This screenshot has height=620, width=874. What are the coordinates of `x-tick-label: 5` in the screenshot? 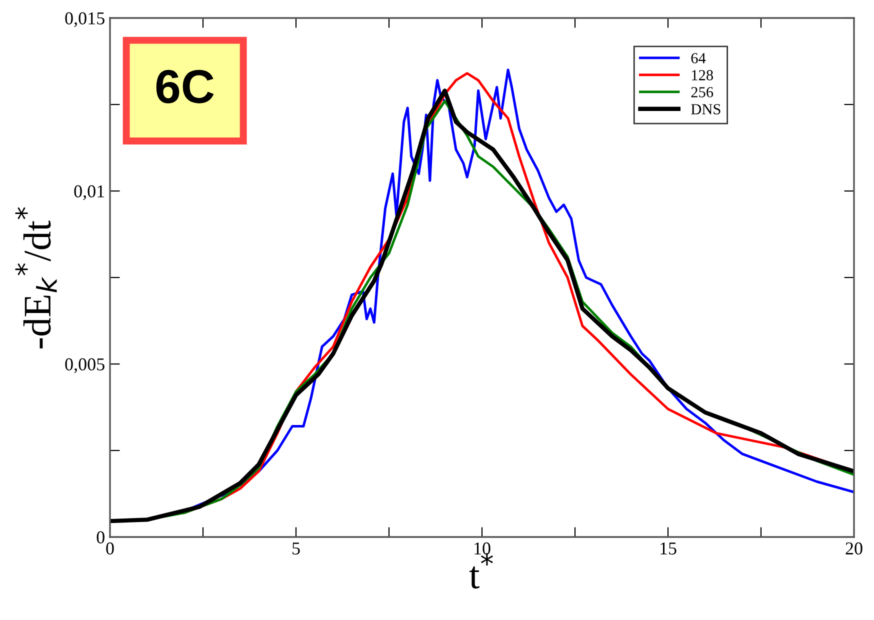 It's located at (296, 548).